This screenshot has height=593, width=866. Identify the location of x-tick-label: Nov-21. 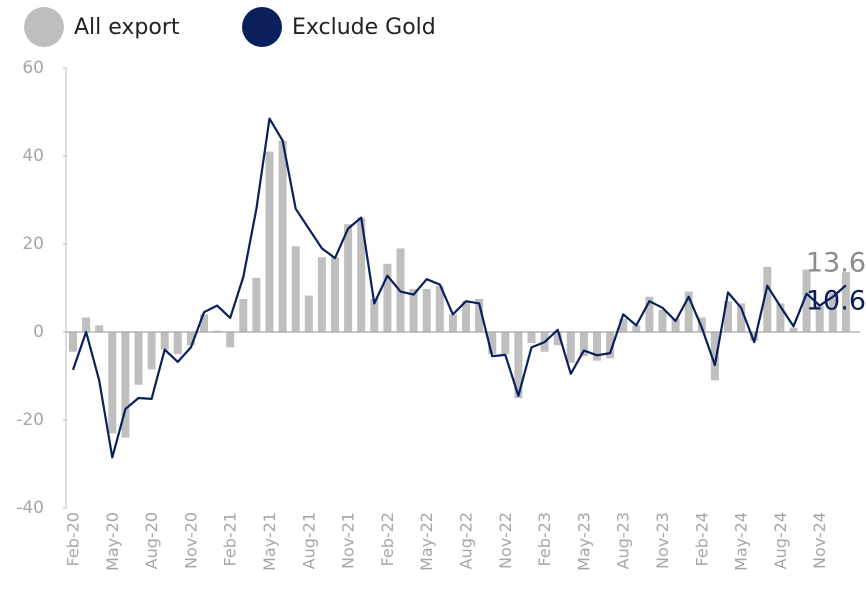
(348, 540).